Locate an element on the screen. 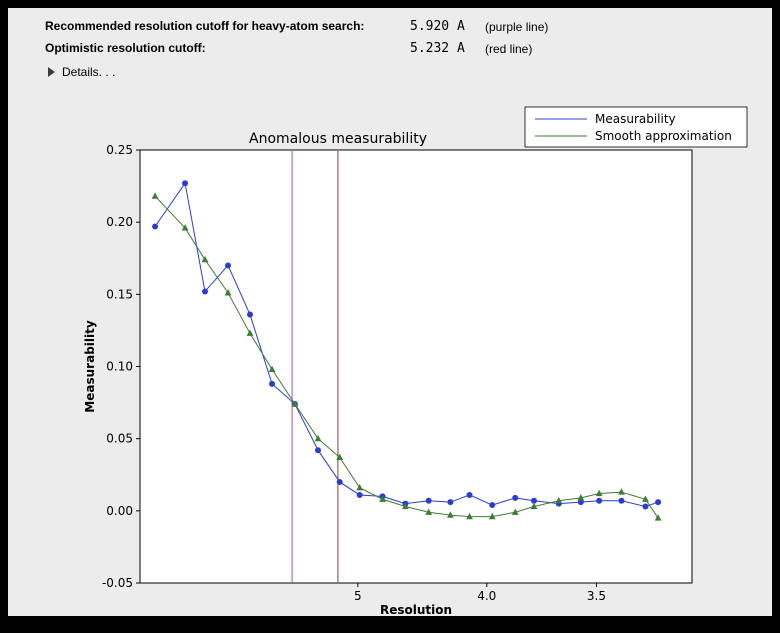  optimistic-cutoff-label: Optimistic resolution cutoff: is located at coordinates (125, 48).